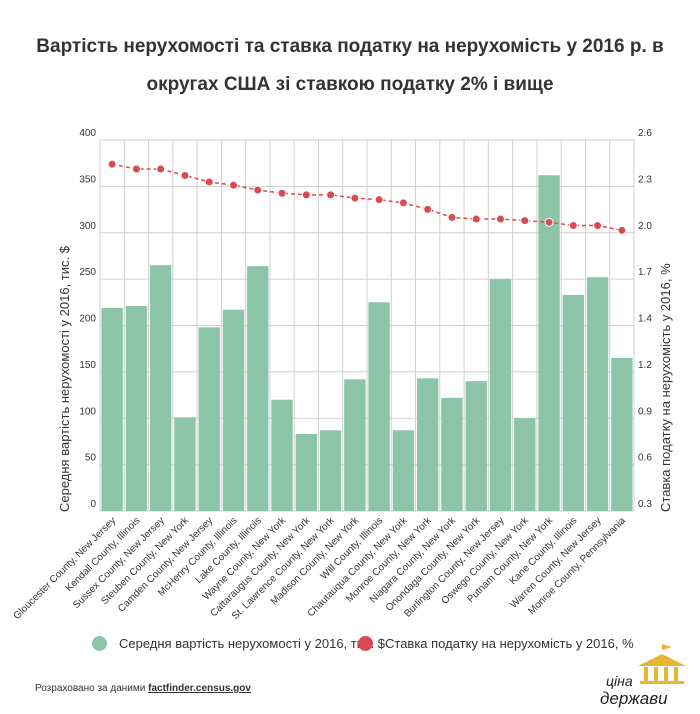  Describe the element at coordinates (645, 411) in the screenshot. I see `right-tick-label: 0.9` at that location.